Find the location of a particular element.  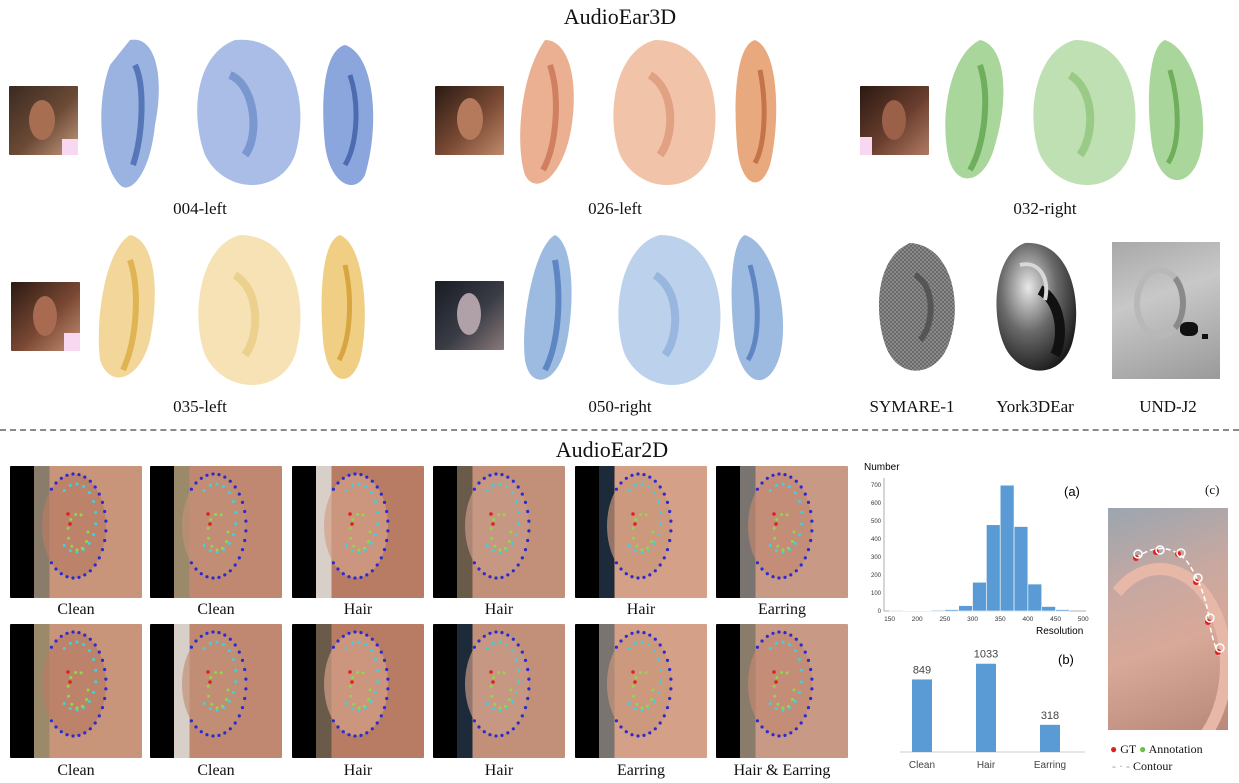

caption-035-left: 035-left is located at coordinates (200, 406).